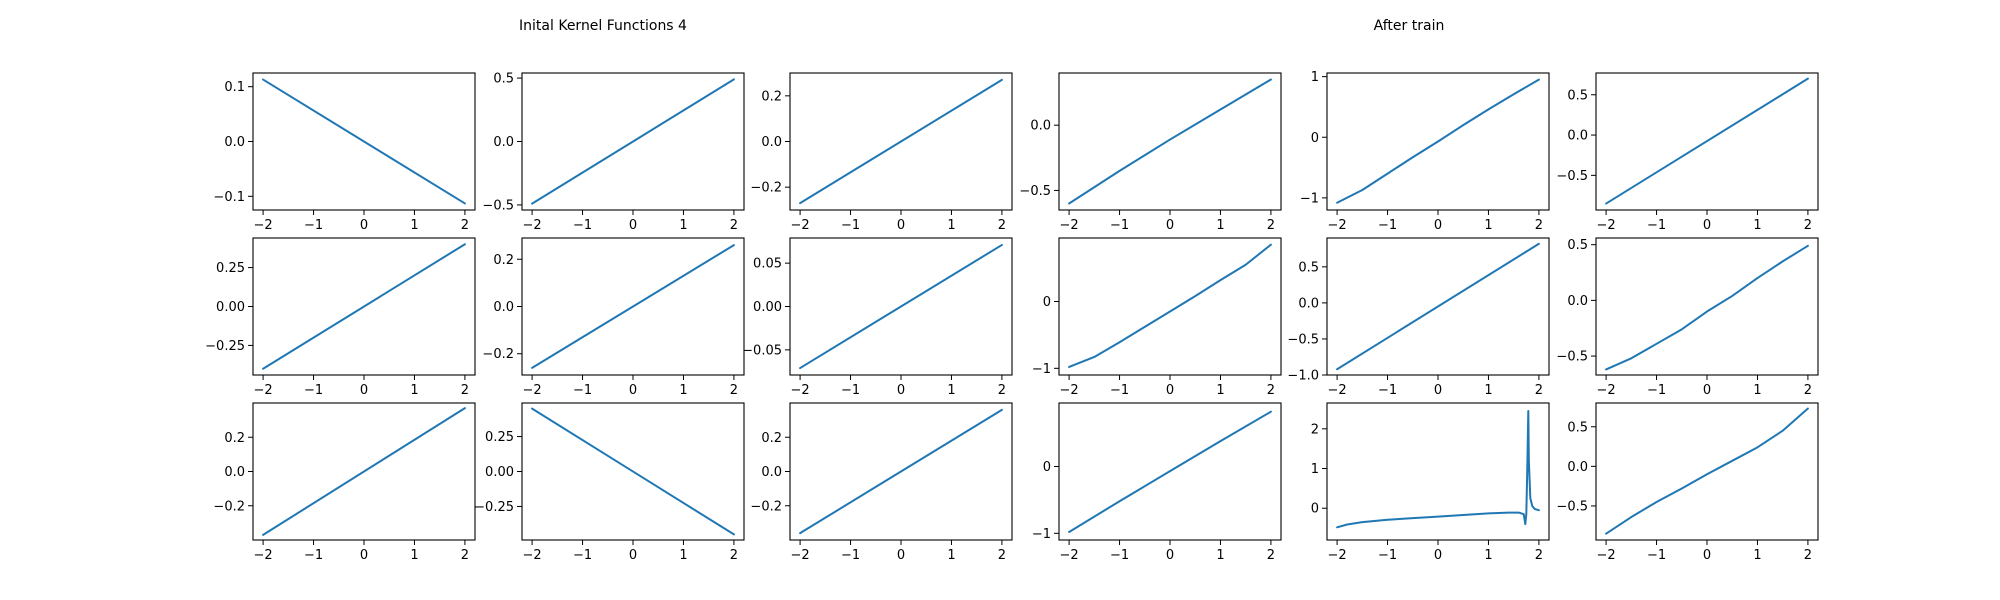 The width and height of the screenshot is (2000, 600). I want to click on y-tick-label: 0.05, so click(767, 264).